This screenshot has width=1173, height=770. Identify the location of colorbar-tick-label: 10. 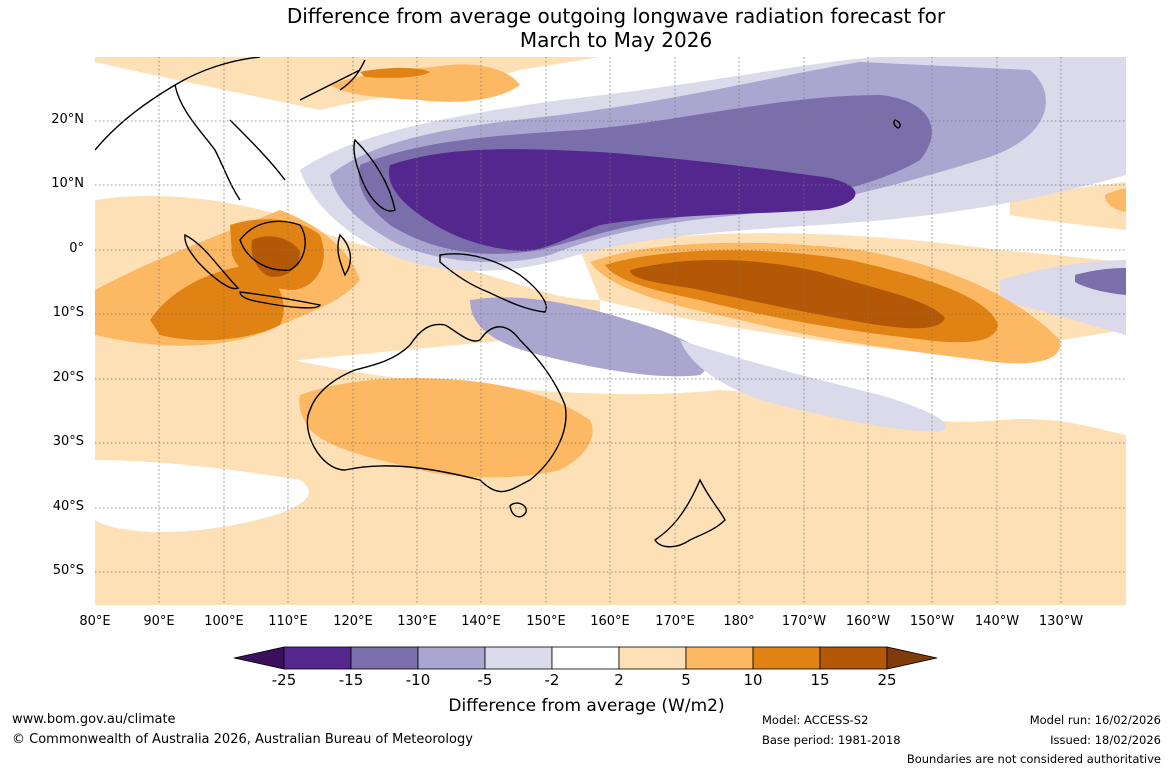
(753, 680).